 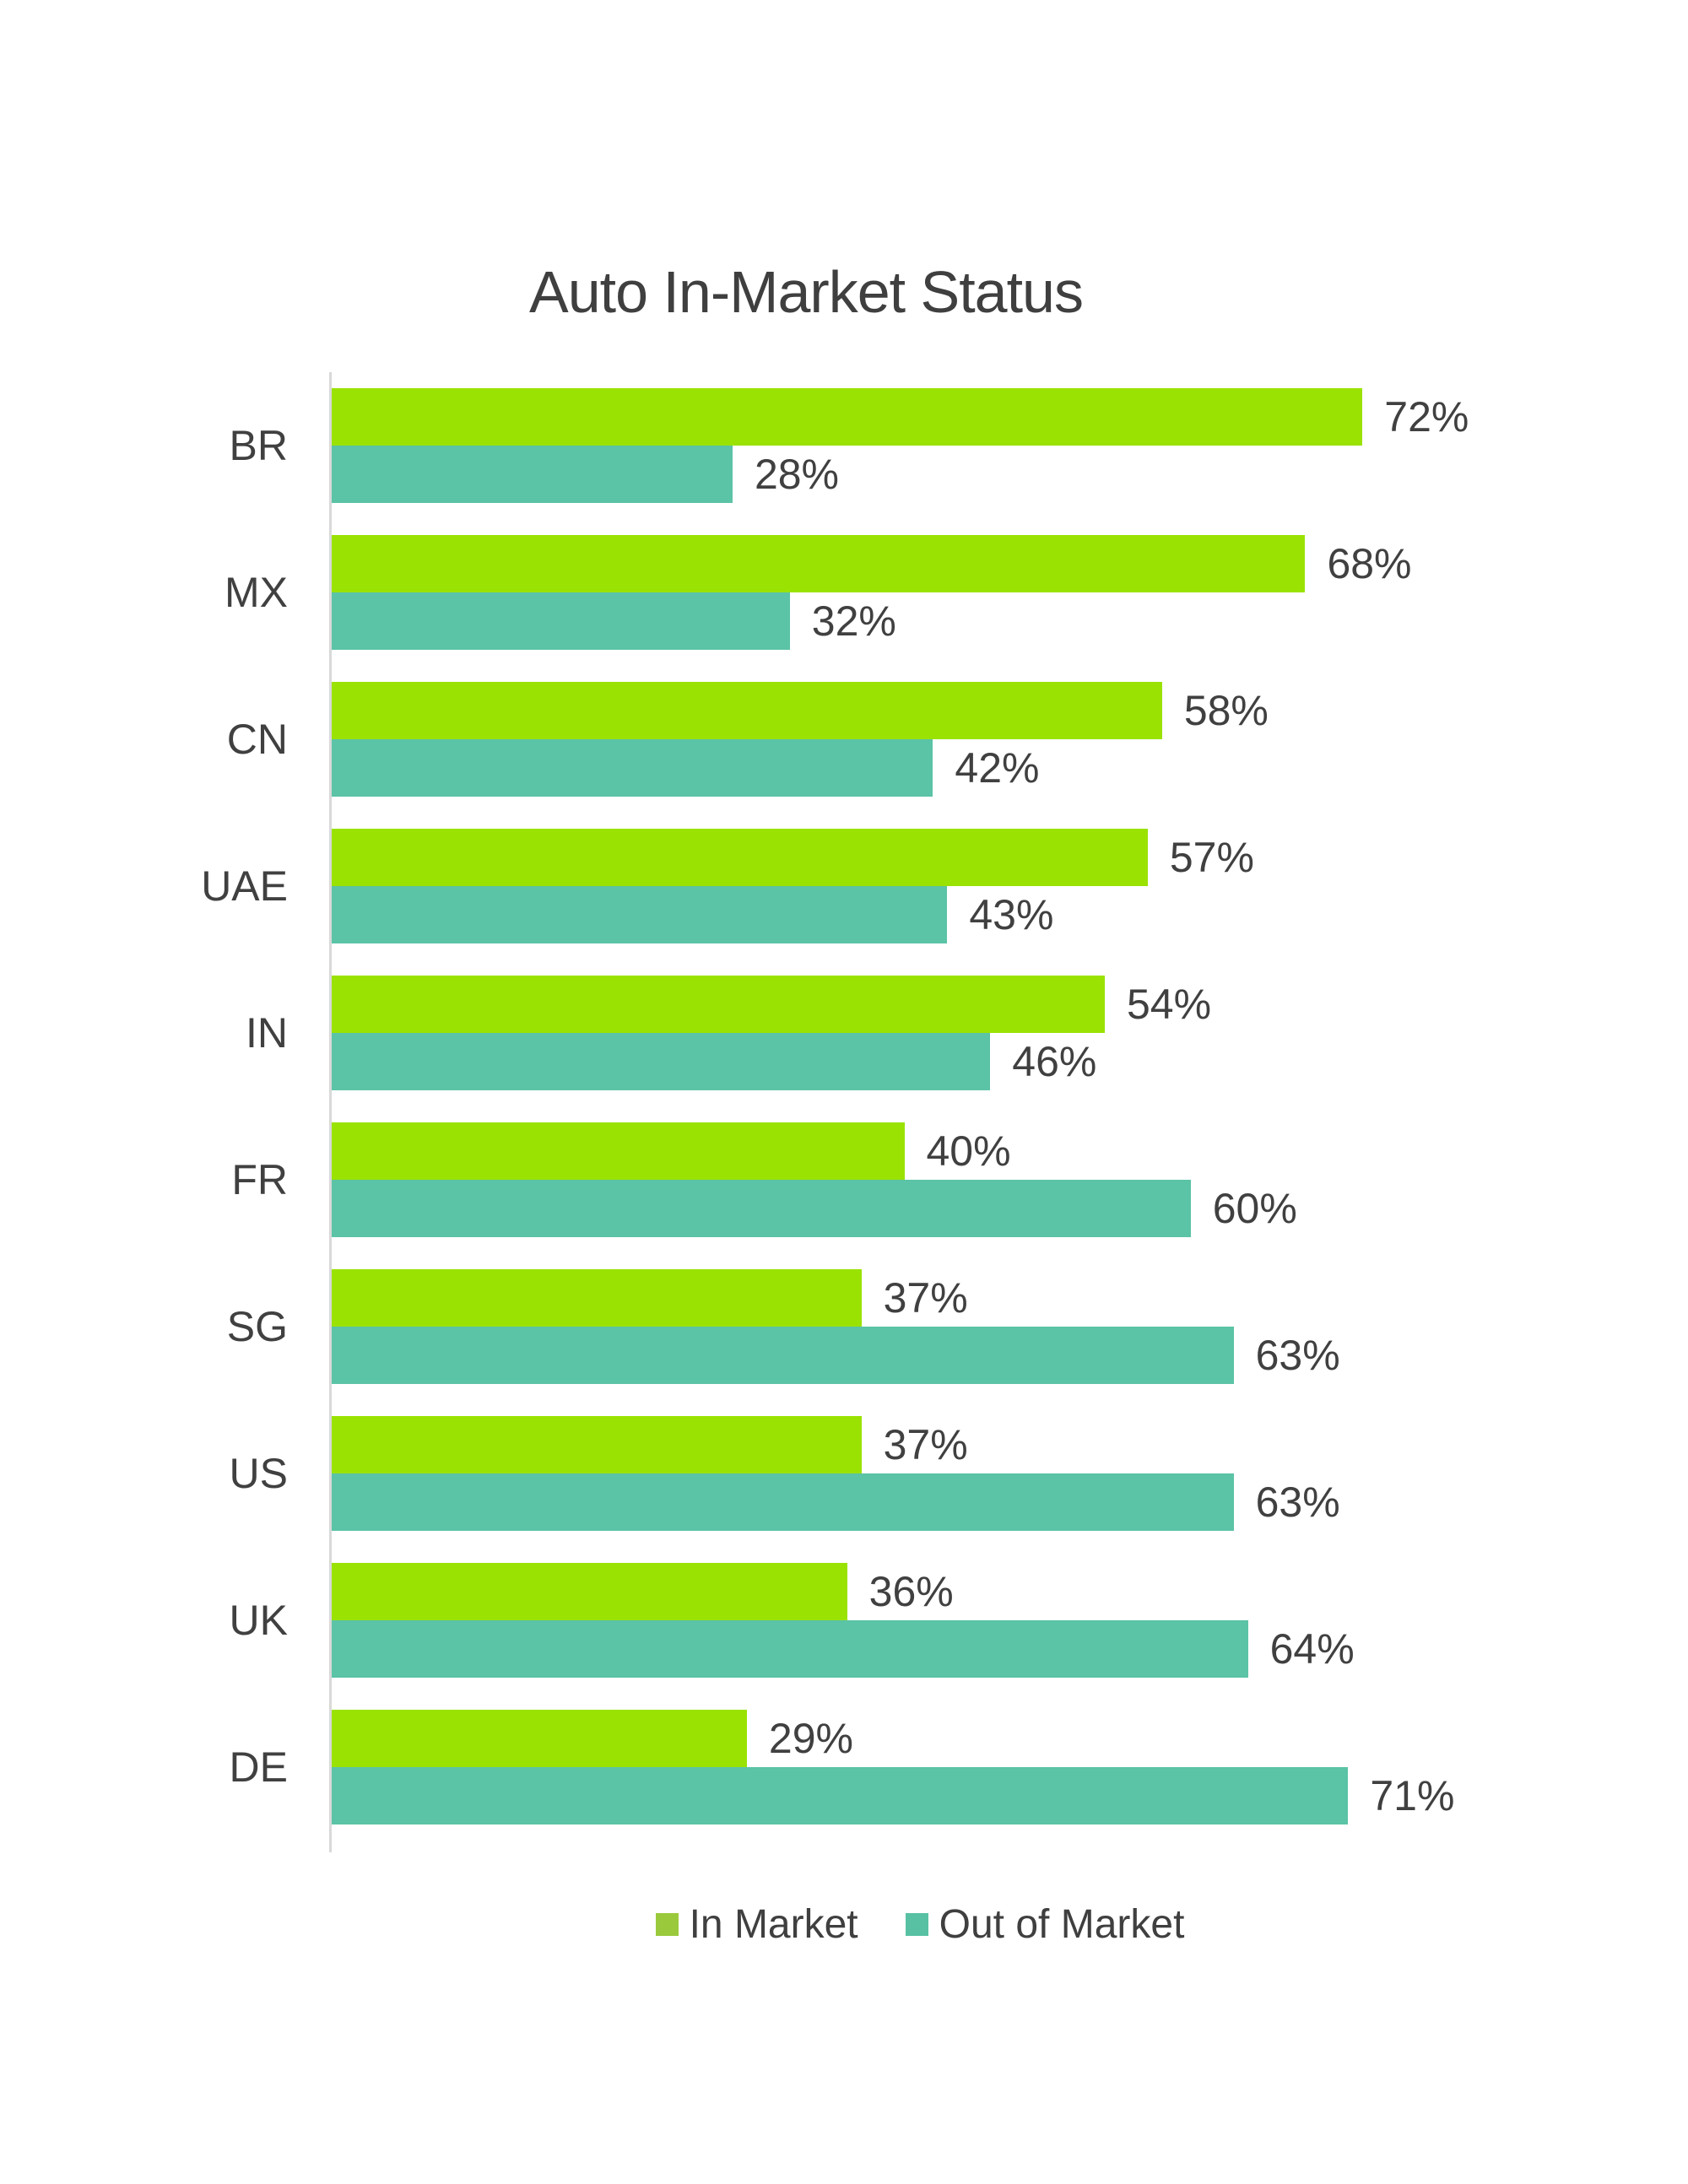 What do you see at coordinates (790, 1649) in the screenshot?
I see `bar-out-of-market-uk` at bounding box center [790, 1649].